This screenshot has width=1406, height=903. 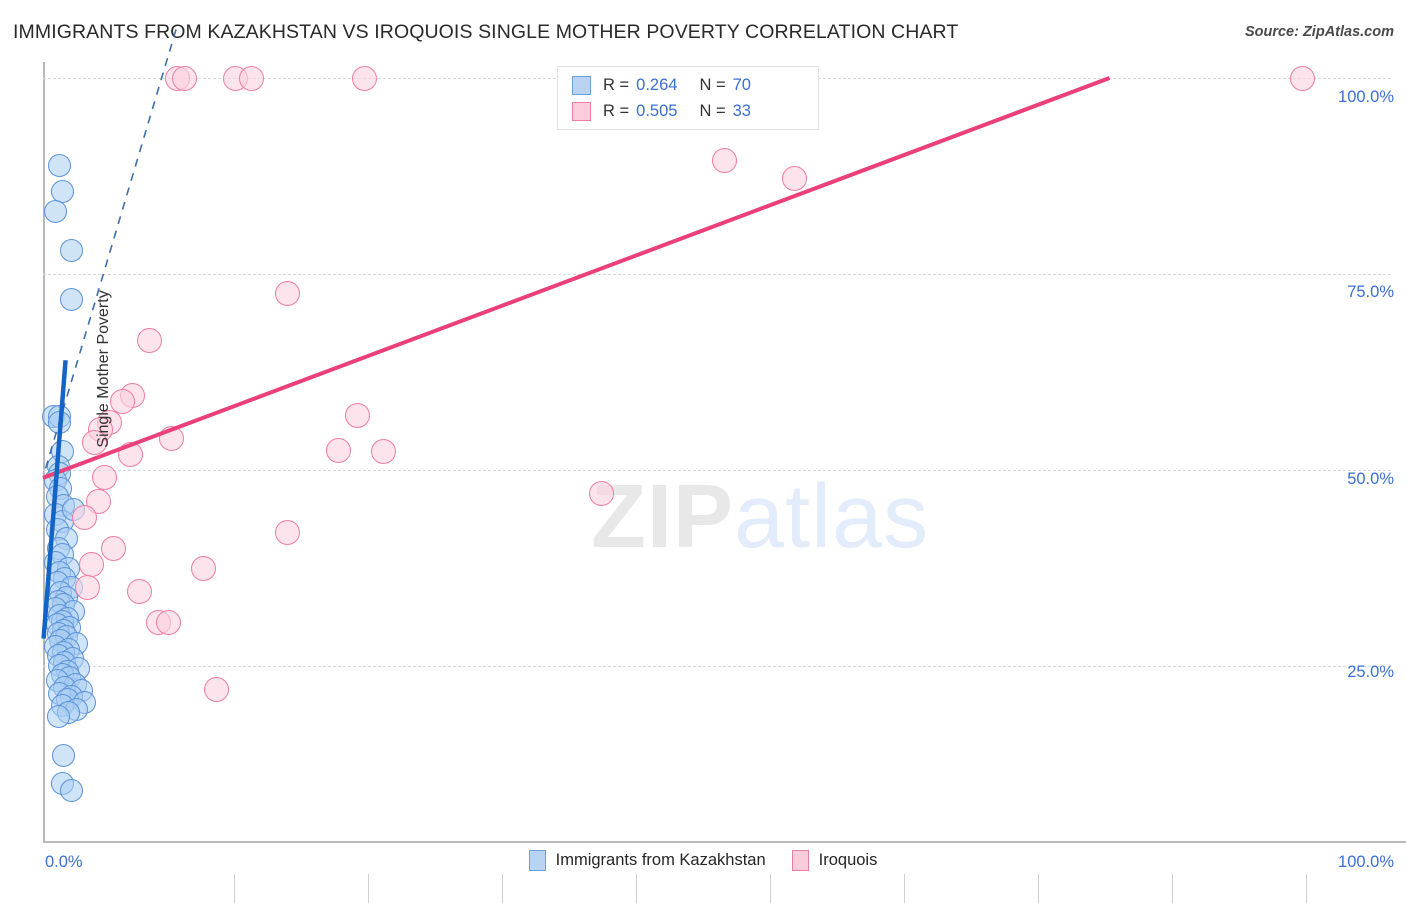 What do you see at coordinates (657, 110) in the screenshot?
I see `r-value-pink: 0.505` at bounding box center [657, 110].